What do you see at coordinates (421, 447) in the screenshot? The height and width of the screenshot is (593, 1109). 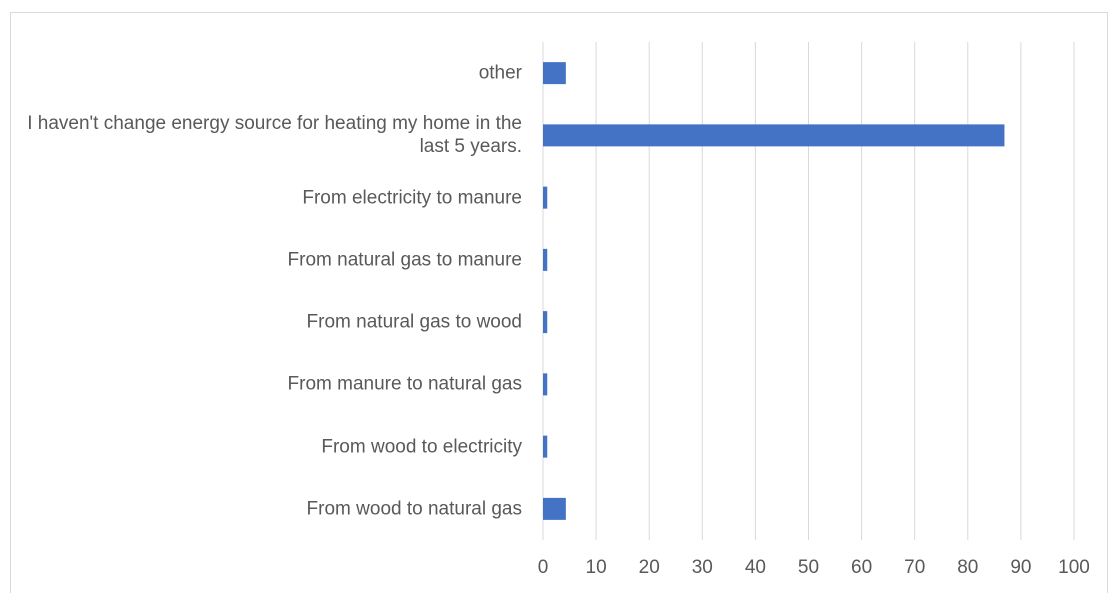 I see `y-tick-label: From wood to electricity` at bounding box center [421, 447].